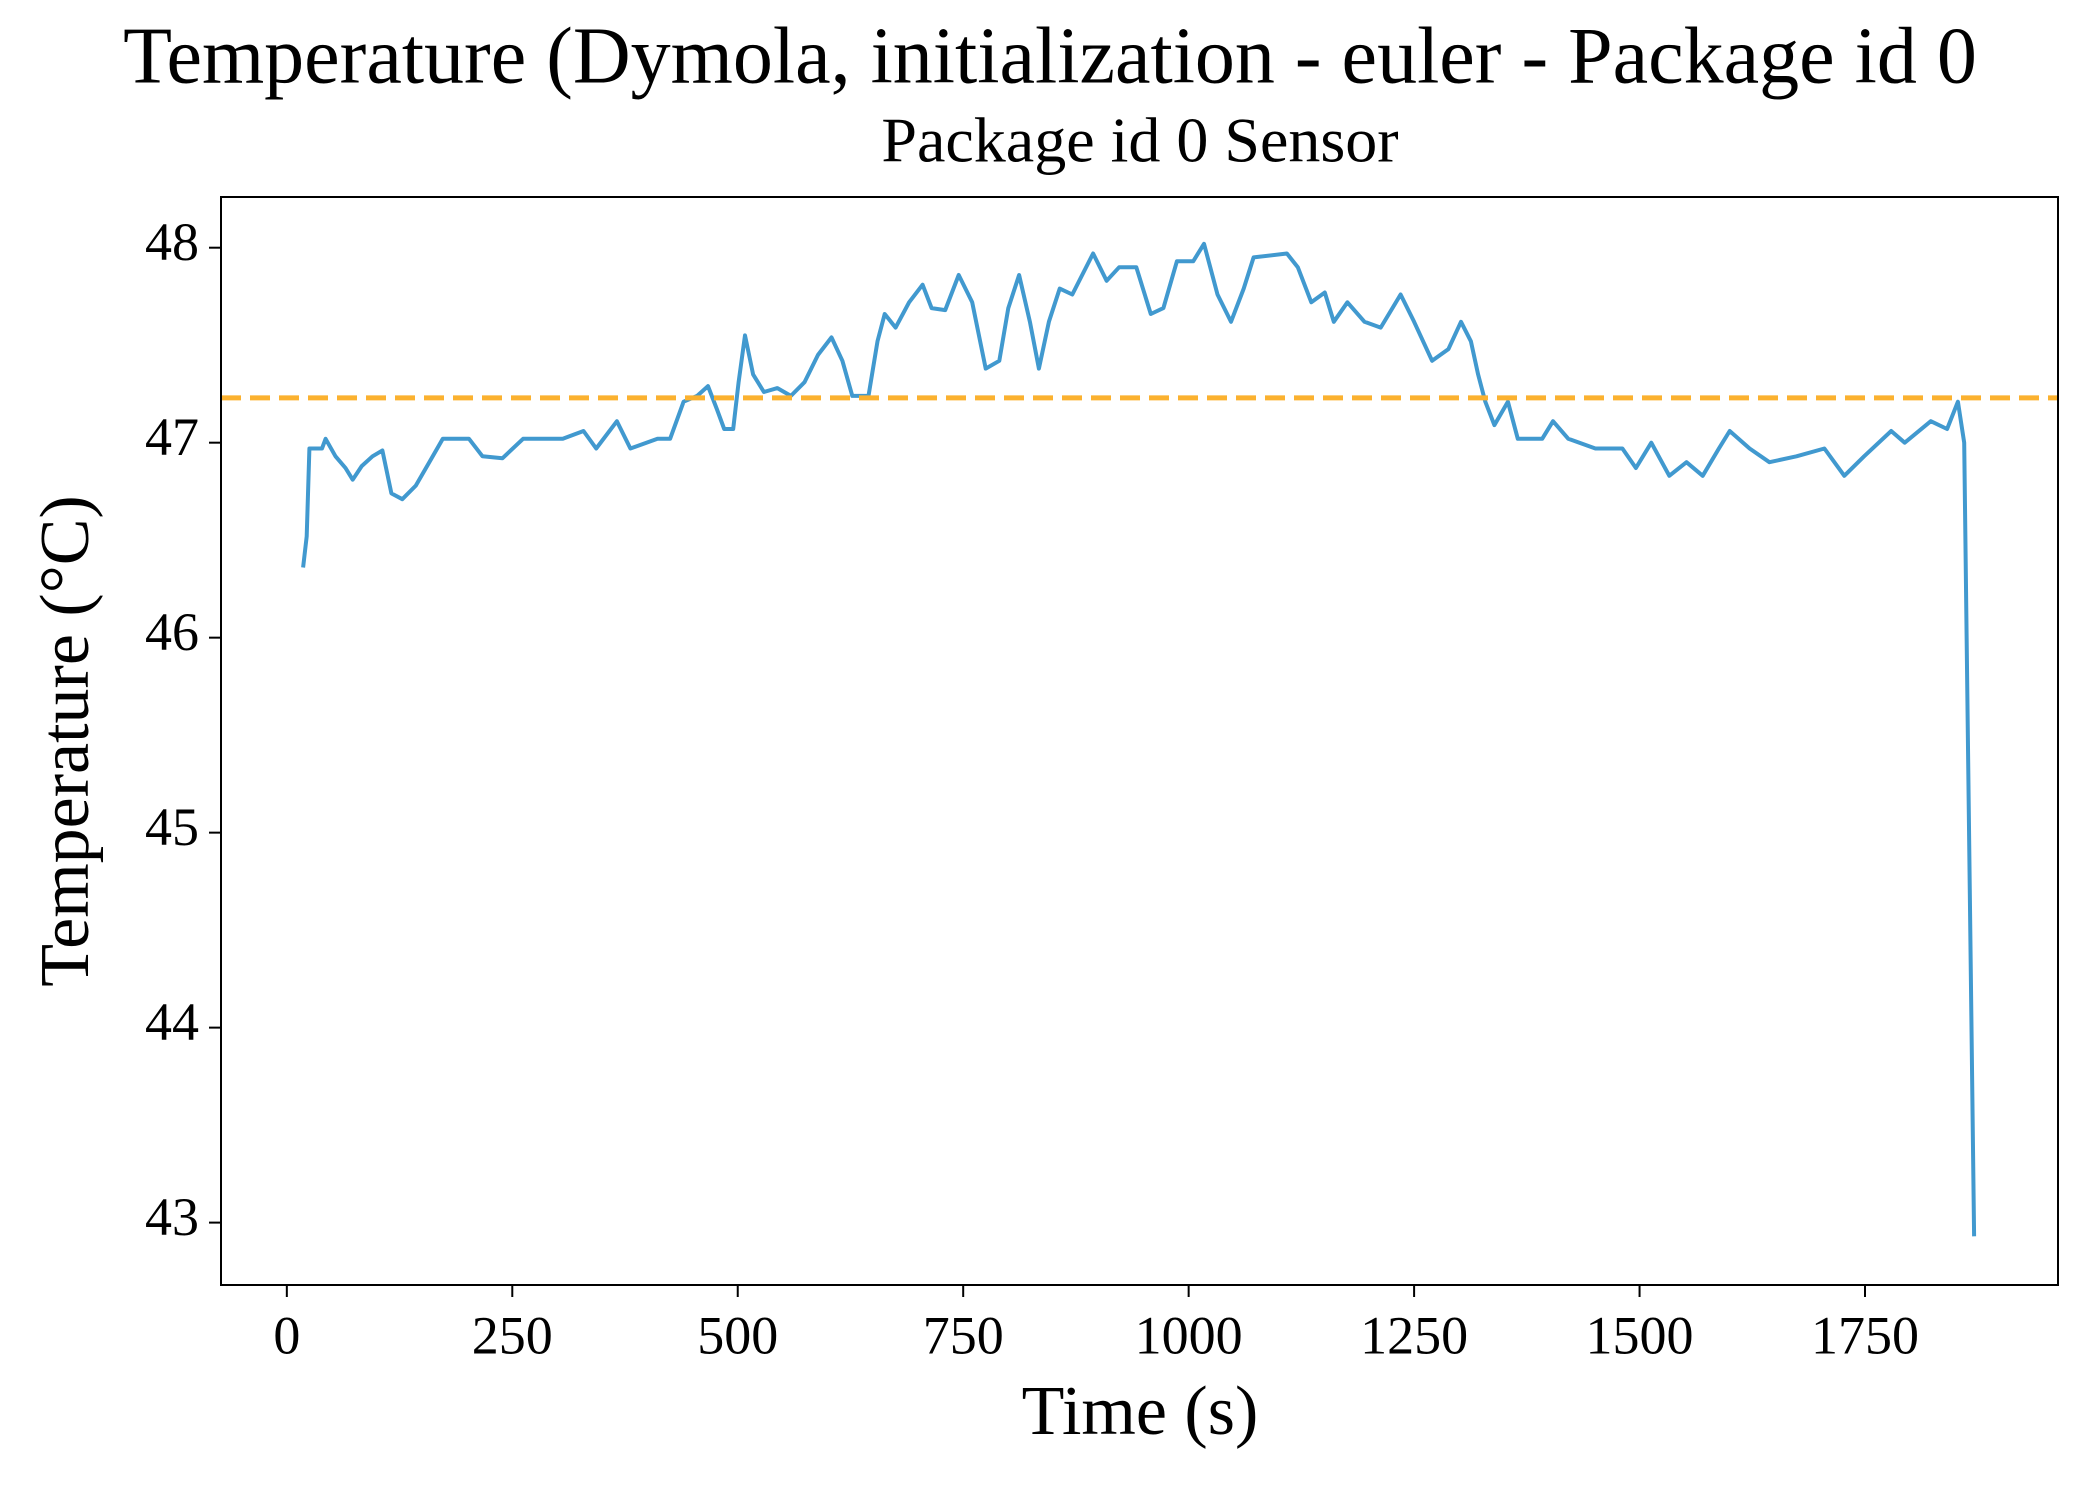 The width and height of the screenshot is (2100, 1500). What do you see at coordinates (172, 242) in the screenshot?
I see `y-tick-label: 48` at bounding box center [172, 242].